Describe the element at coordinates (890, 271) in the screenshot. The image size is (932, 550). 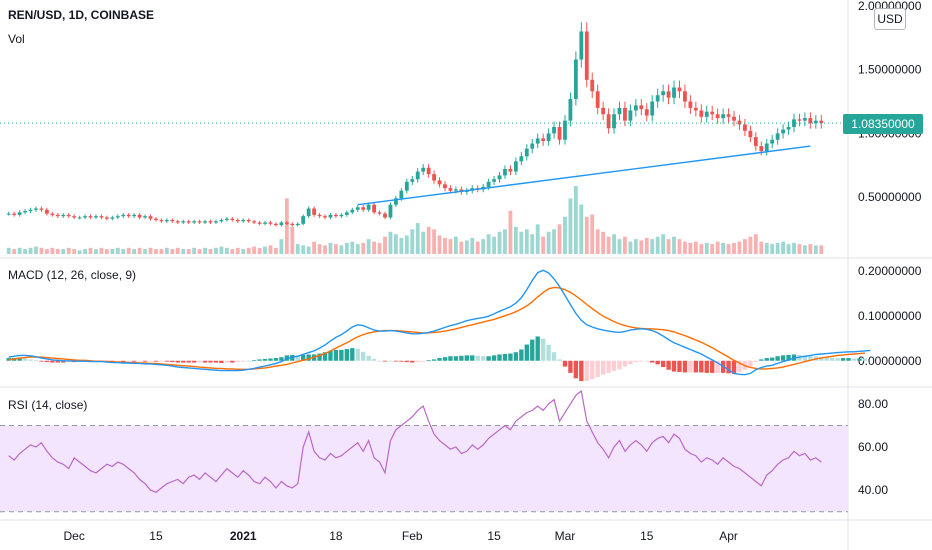
I see `macd-axis-tick: 0.20000000` at that location.